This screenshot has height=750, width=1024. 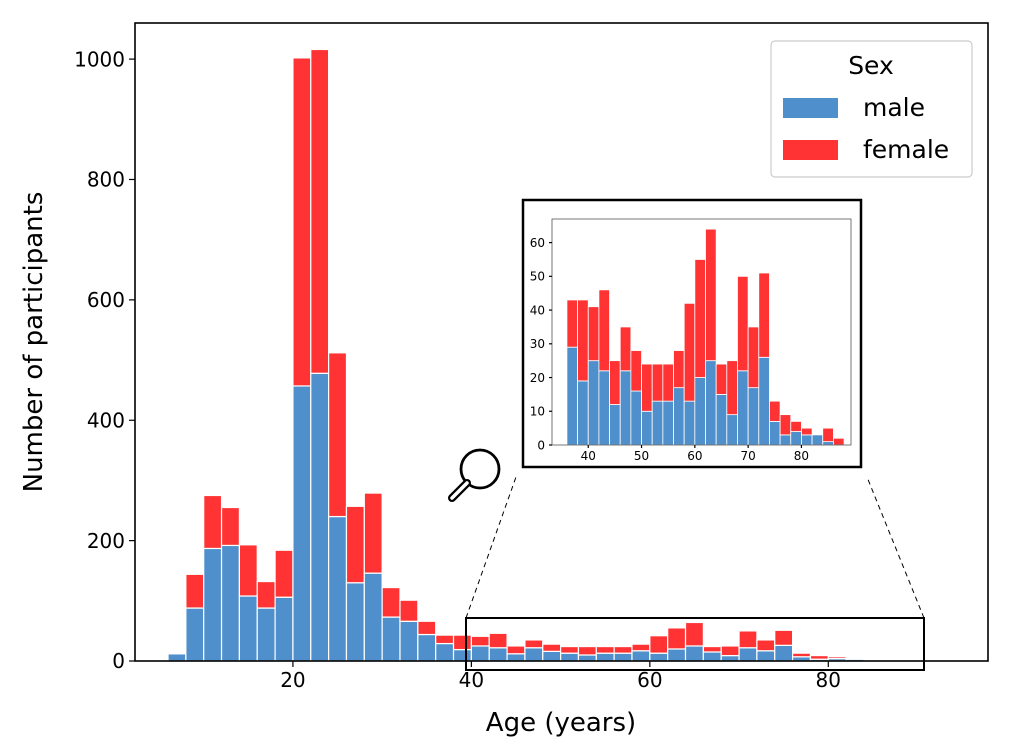 What do you see at coordinates (118, 661) in the screenshot?
I see `main-y-tick-label: 0` at bounding box center [118, 661].